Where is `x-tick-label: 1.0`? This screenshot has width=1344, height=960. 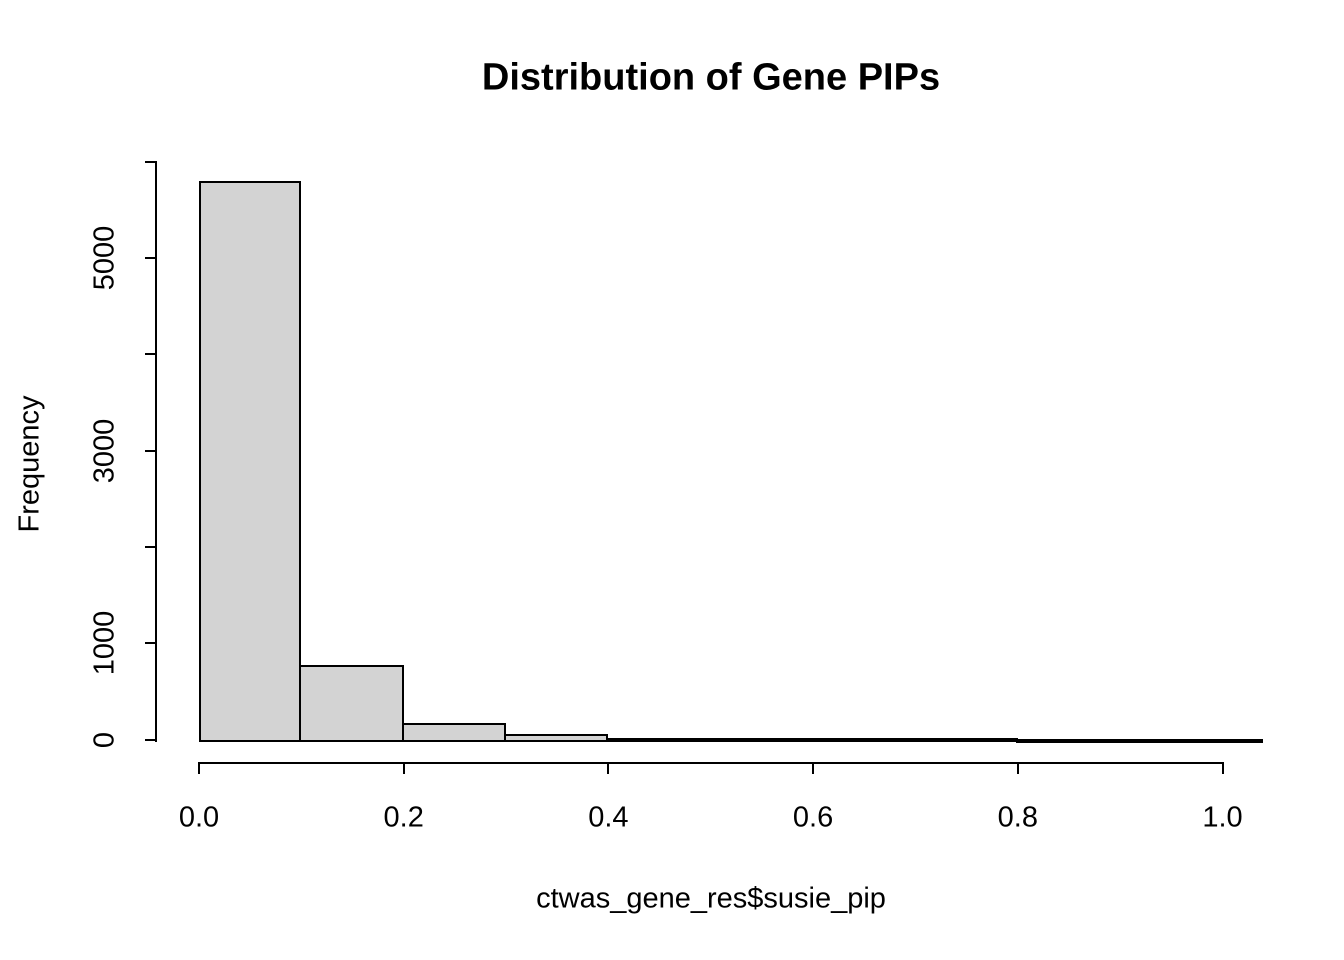
x-tick-label: 1.0 is located at coordinates (1222, 817).